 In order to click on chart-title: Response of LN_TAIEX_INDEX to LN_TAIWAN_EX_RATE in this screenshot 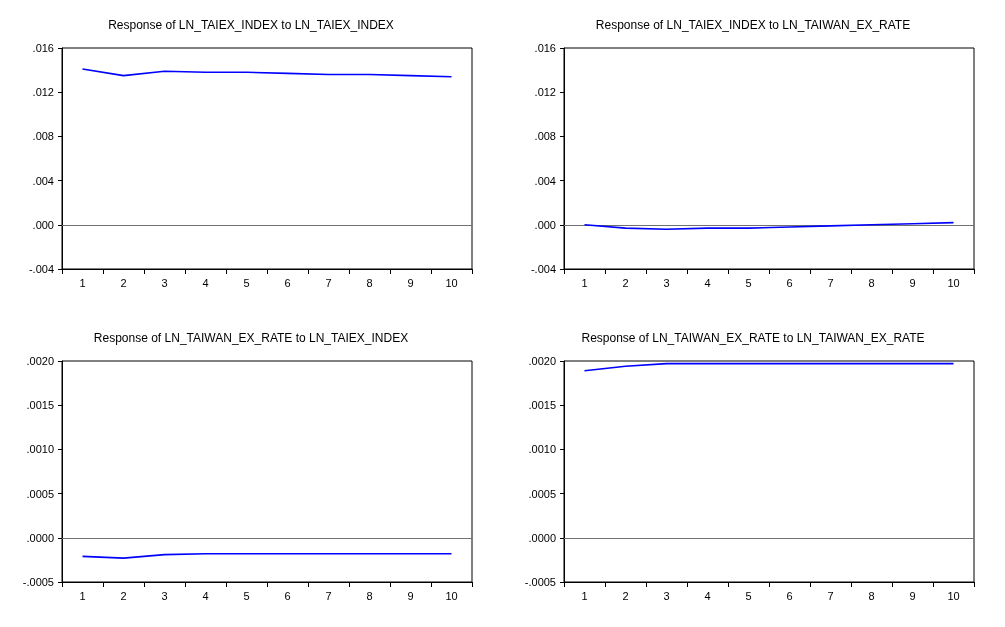, I will do `click(753, 25)`.